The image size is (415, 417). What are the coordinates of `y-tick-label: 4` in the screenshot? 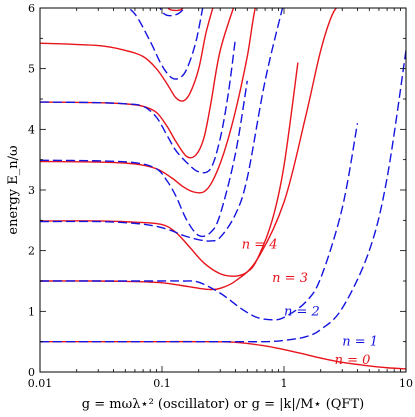 It's located at (31, 129).